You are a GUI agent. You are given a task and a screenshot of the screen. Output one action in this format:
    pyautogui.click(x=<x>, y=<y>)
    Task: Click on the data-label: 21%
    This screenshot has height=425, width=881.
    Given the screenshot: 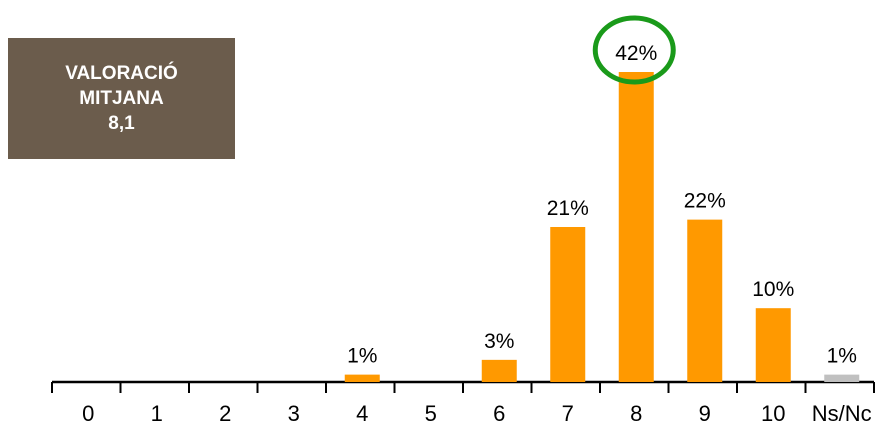 What is the action you would take?
    pyautogui.click(x=568, y=208)
    